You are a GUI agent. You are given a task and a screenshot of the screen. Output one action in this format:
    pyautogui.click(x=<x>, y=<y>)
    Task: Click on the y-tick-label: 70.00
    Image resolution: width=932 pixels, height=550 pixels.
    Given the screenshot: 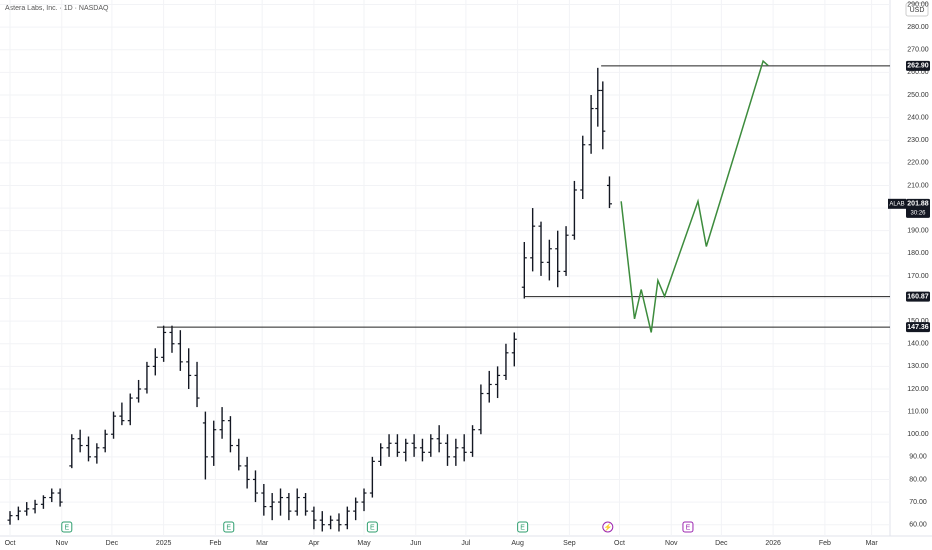 What is the action you would take?
    pyautogui.click(x=918, y=502)
    